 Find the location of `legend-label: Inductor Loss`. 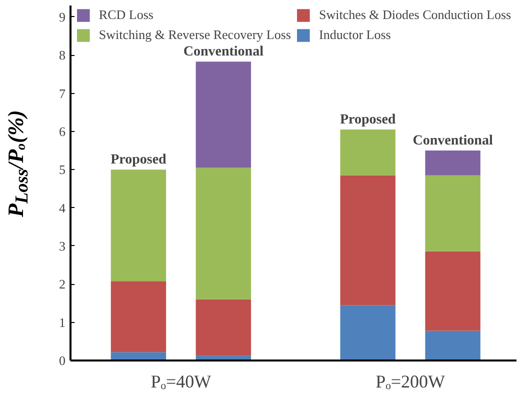

legend-label: Inductor Loss is located at coordinates (354, 35).